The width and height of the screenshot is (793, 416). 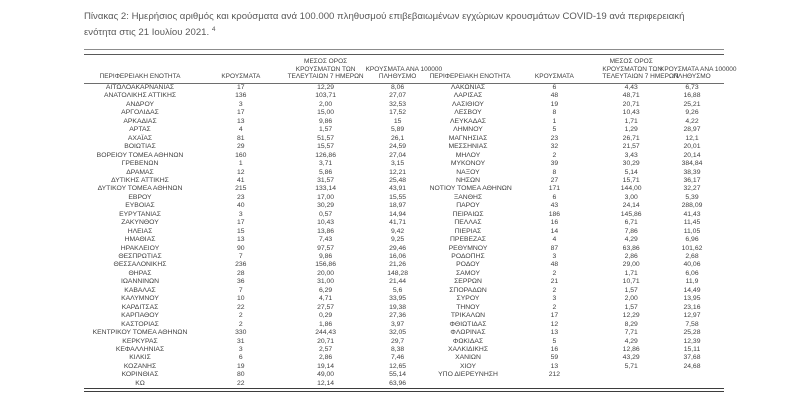 I want to click on table-row: ΚΕΡΚΥΡΑΣ 31 20,71 29,7 ΦΩΚΙΔΑΣ 5 4,29 12,39, so click(x=404, y=342).